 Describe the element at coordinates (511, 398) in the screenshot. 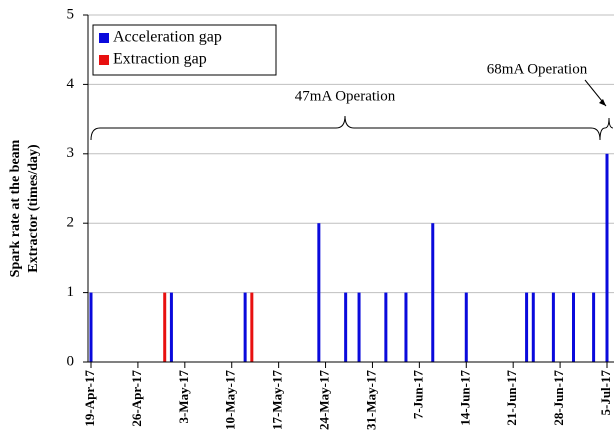

I see `x-tick-label: 21-Jun-17` at that location.